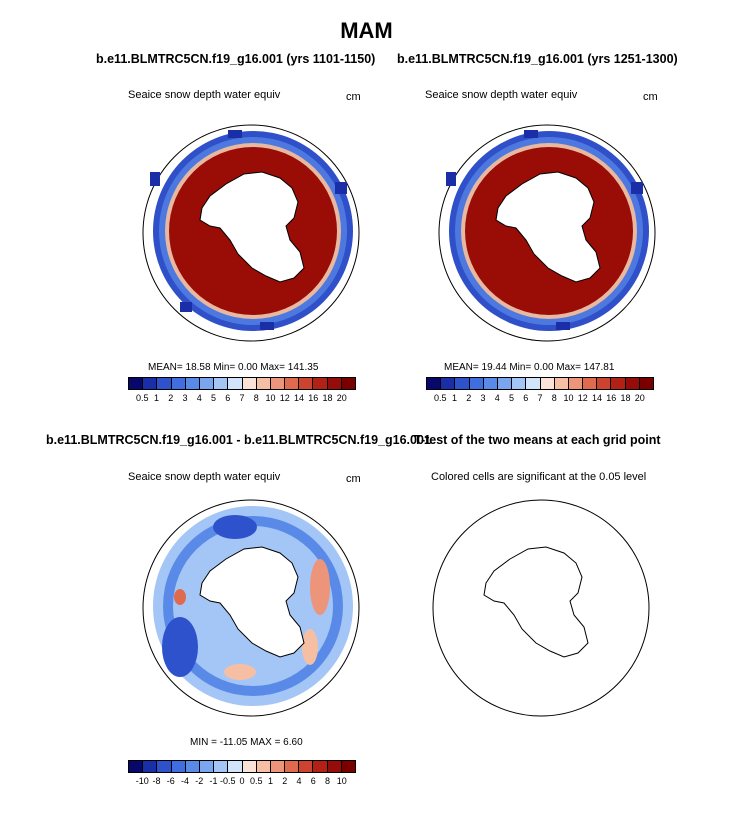 The height and width of the screenshot is (822, 733). Describe the element at coordinates (285, 781) in the screenshot. I see `panel-3-colorbar-tick-label: 2` at that location.